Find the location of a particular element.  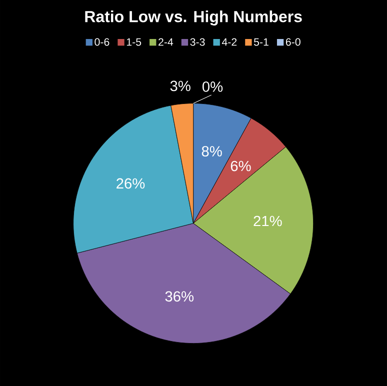

legend-label: 1-5 is located at coordinates (134, 42).